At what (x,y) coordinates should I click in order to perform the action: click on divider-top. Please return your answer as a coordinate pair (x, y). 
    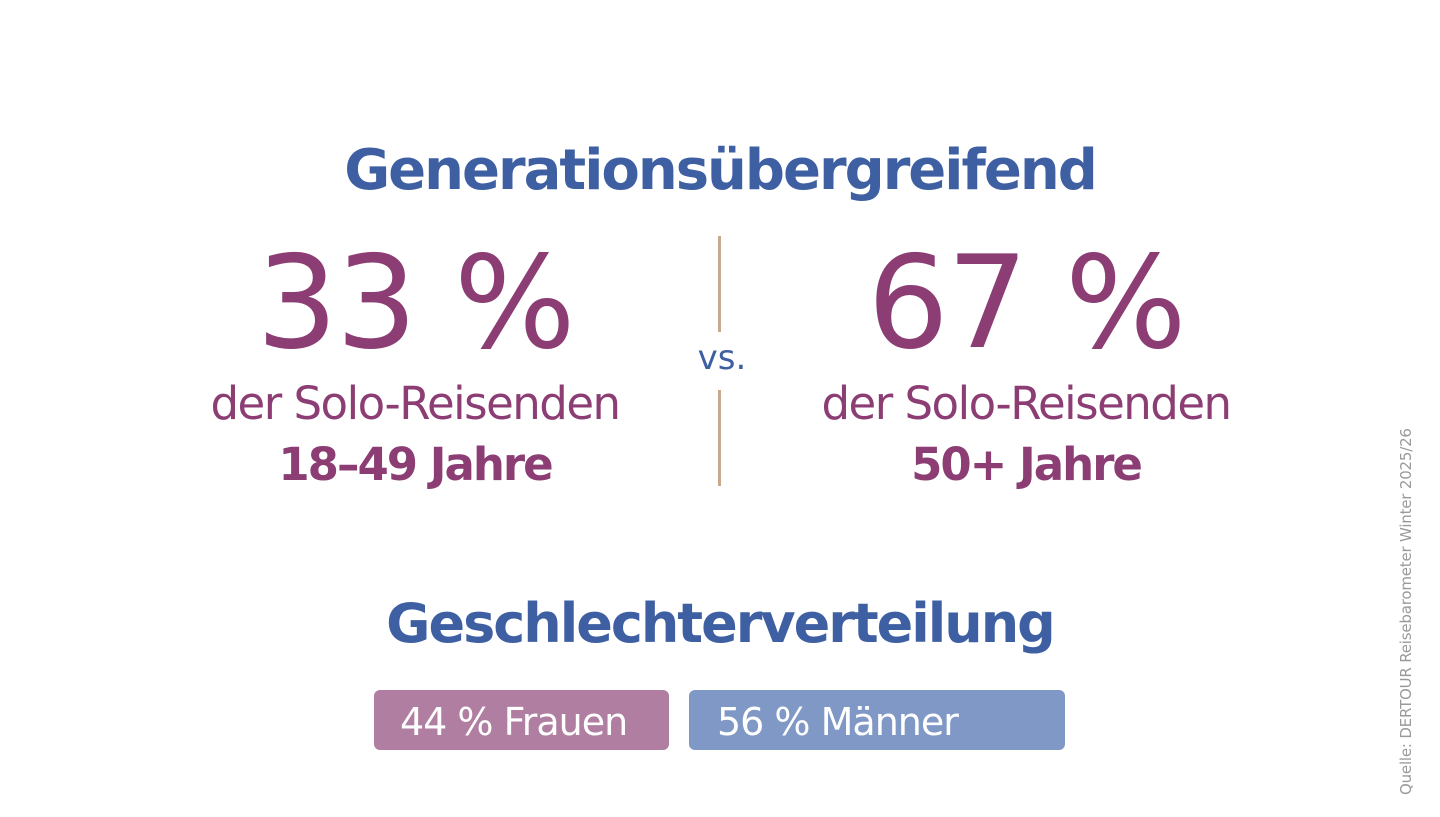
    Looking at the image, I should click on (719, 284).